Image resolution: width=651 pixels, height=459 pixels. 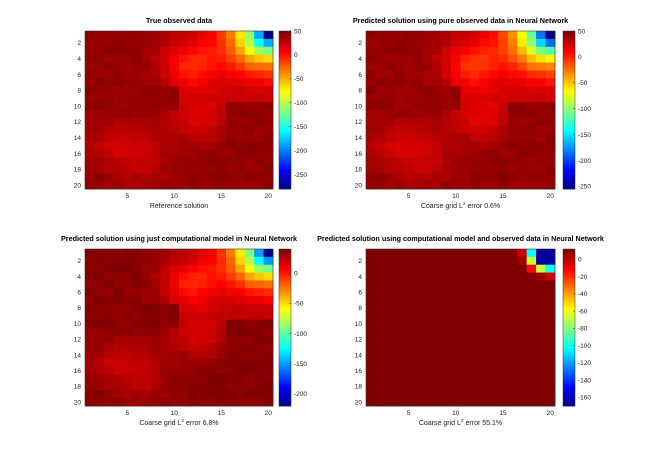 I want to click on colorbar-frame, so click(x=569, y=110).